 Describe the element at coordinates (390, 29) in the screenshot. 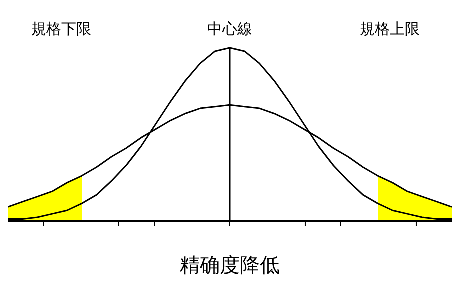

I see `text: 規格上限` at that location.